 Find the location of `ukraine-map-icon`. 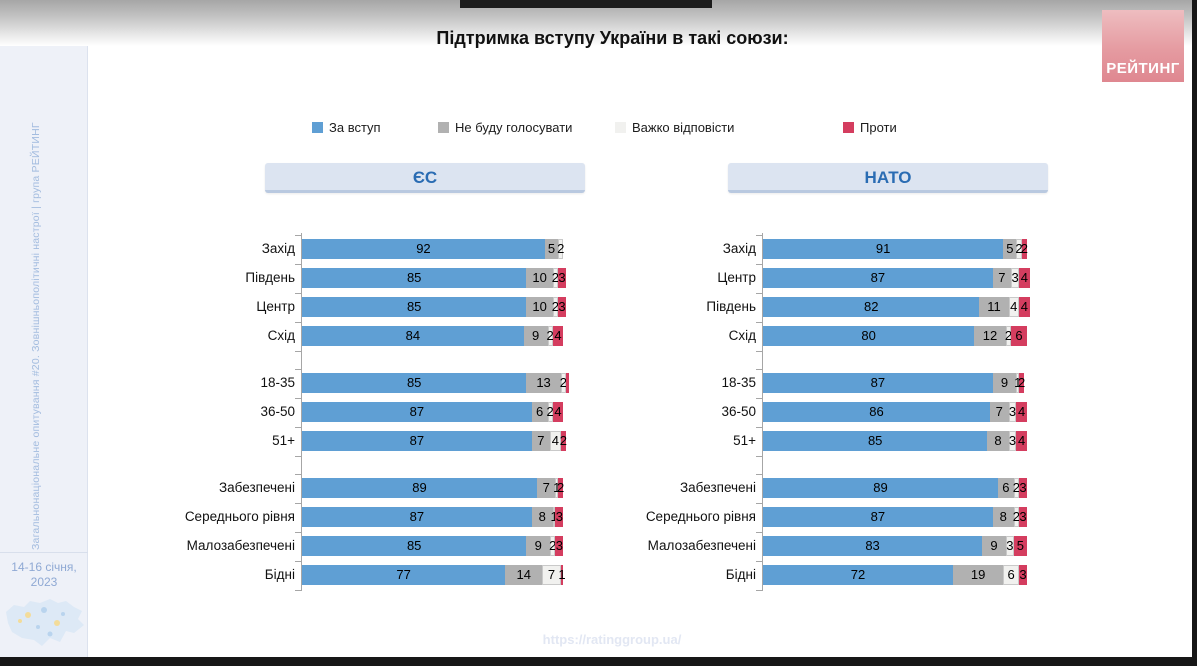

ukraine-map-icon is located at coordinates (45, 622).